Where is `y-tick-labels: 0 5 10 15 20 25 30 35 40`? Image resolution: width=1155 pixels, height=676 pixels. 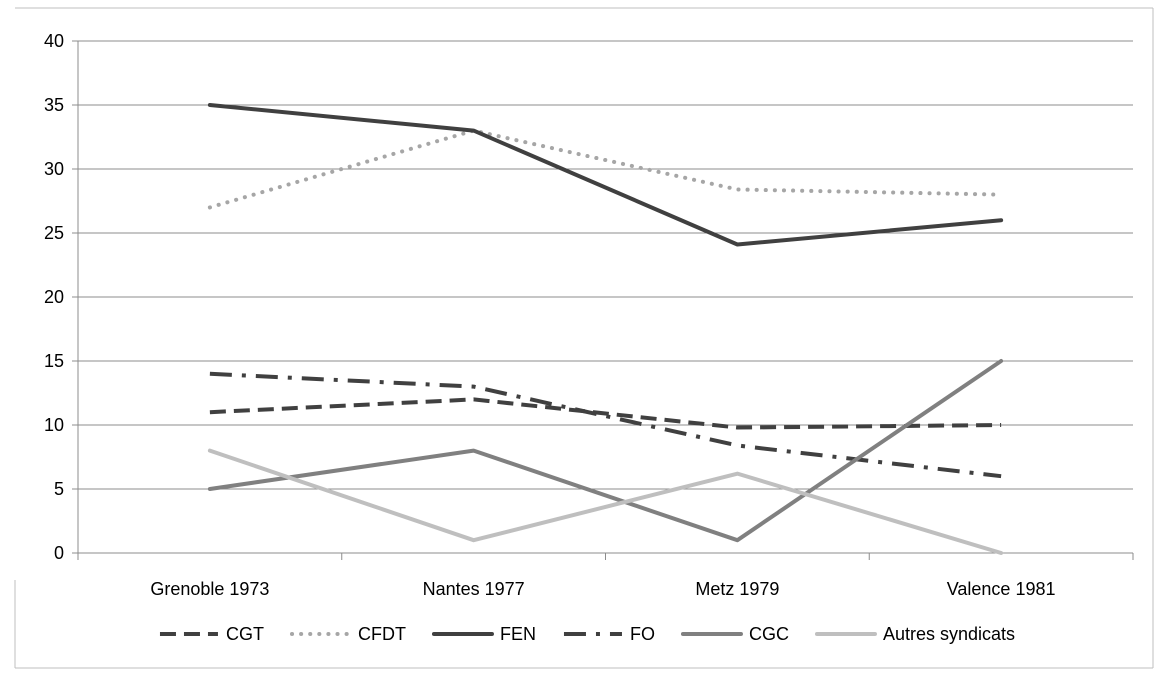
y-tick-labels: 0 5 10 15 20 25 30 35 40 is located at coordinates (54, 297).